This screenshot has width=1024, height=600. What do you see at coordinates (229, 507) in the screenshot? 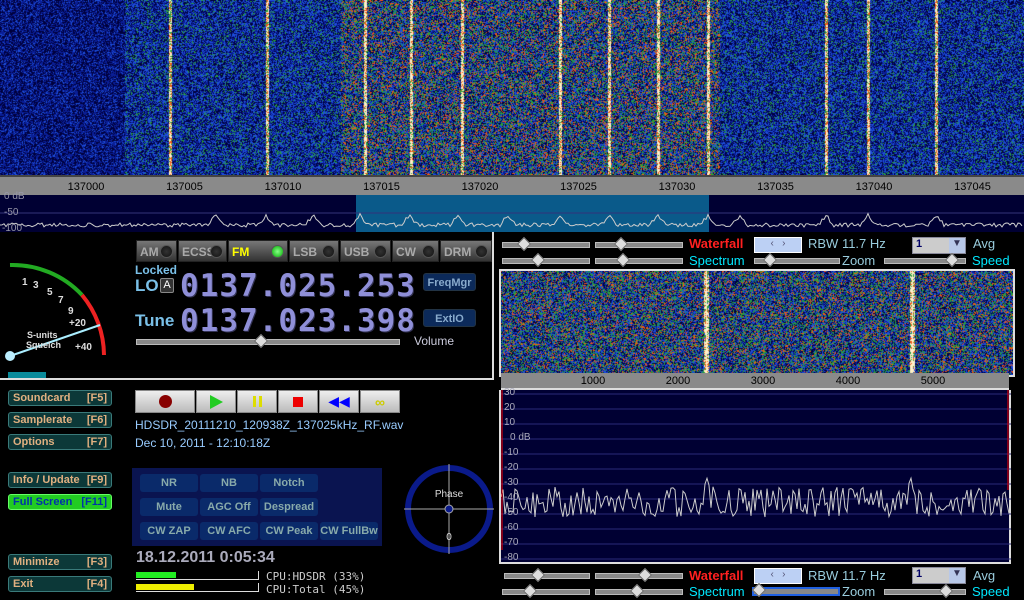
I see `dsp-agc-off-button: AGC Off` at bounding box center [229, 507].